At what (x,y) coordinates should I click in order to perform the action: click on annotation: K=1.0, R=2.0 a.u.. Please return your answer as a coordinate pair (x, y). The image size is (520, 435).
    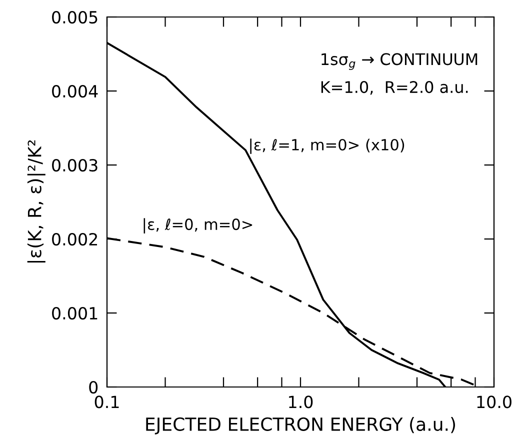
    Looking at the image, I should click on (394, 87).